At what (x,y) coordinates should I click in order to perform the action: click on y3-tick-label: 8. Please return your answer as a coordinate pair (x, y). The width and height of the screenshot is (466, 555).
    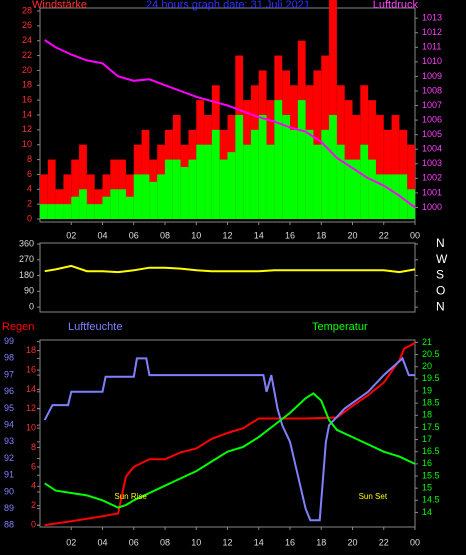
    Looking at the image, I should click on (33, 447).